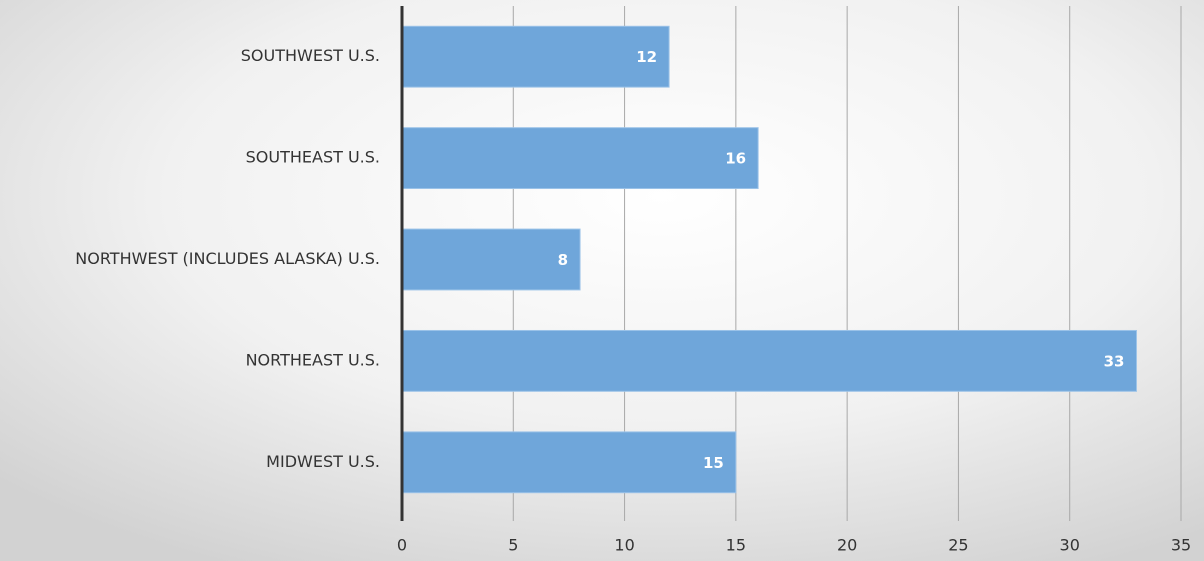  What do you see at coordinates (1070, 545) in the screenshot?
I see `x-tick-label: 30` at bounding box center [1070, 545].